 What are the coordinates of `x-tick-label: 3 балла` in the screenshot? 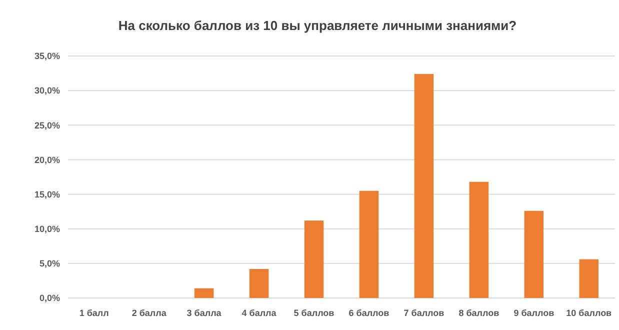 It's located at (204, 313).